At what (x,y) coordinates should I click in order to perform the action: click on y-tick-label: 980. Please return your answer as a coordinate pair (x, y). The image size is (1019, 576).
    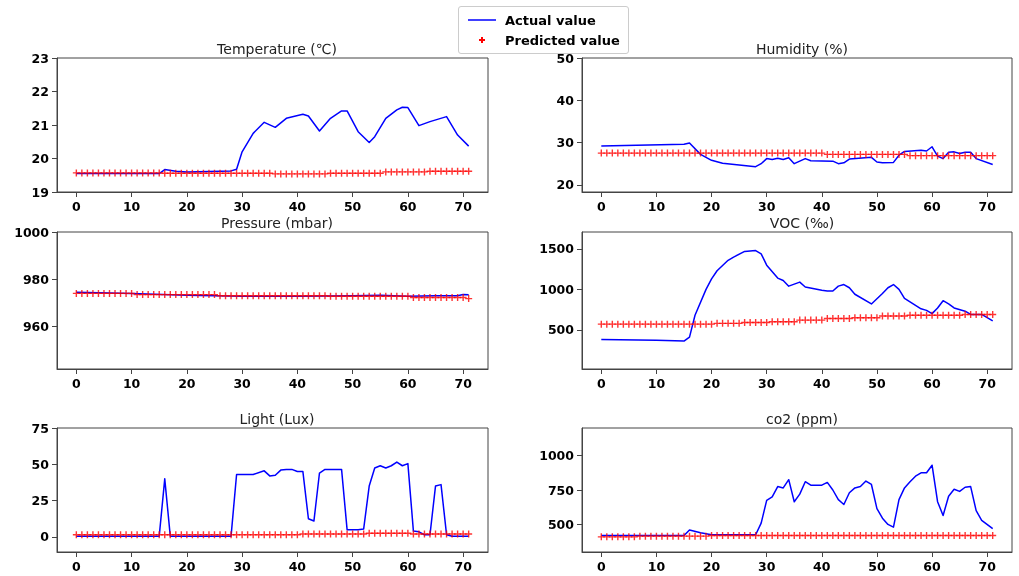
    Looking at the image, I should click on (36, 279).